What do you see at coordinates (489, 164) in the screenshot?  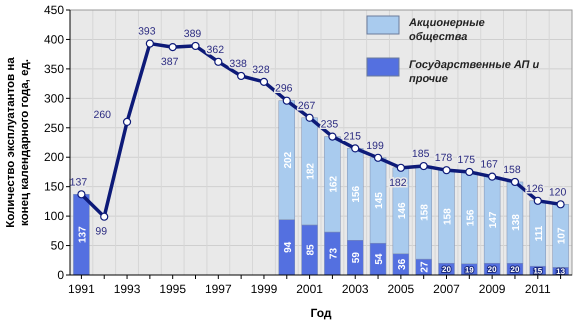 I see `data-label: 167` at bounding box center [489, 164].